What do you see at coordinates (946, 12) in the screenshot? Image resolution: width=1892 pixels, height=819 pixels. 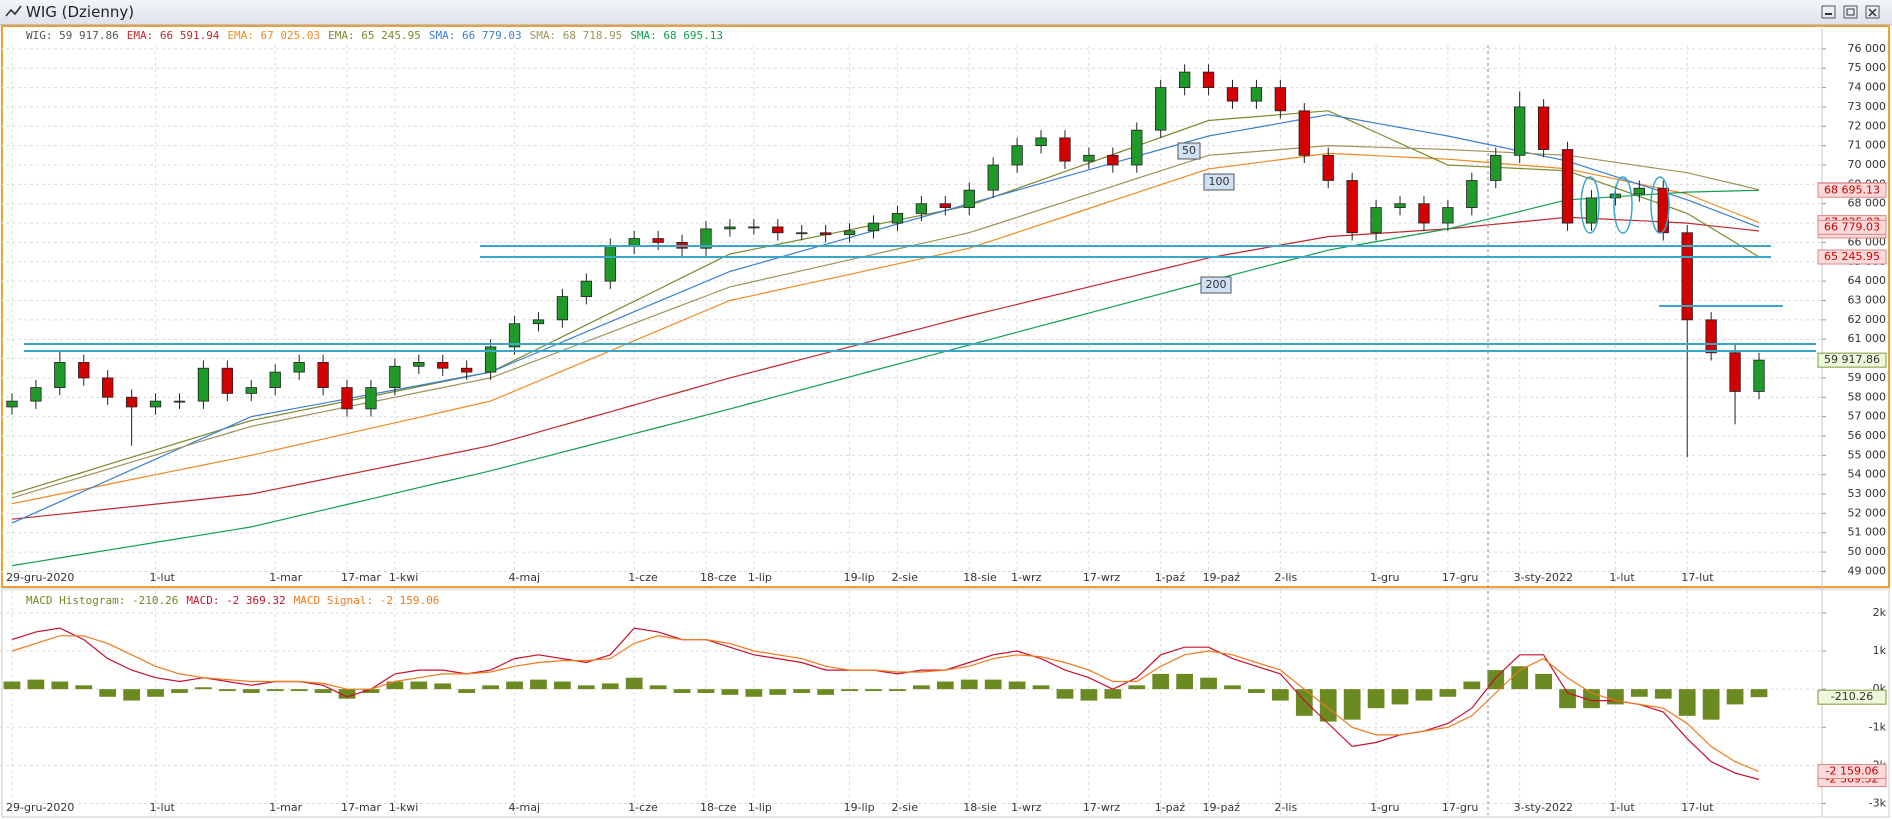 I see `title-bar: WIG (Dzienny)` at bounding box center [946, 12].